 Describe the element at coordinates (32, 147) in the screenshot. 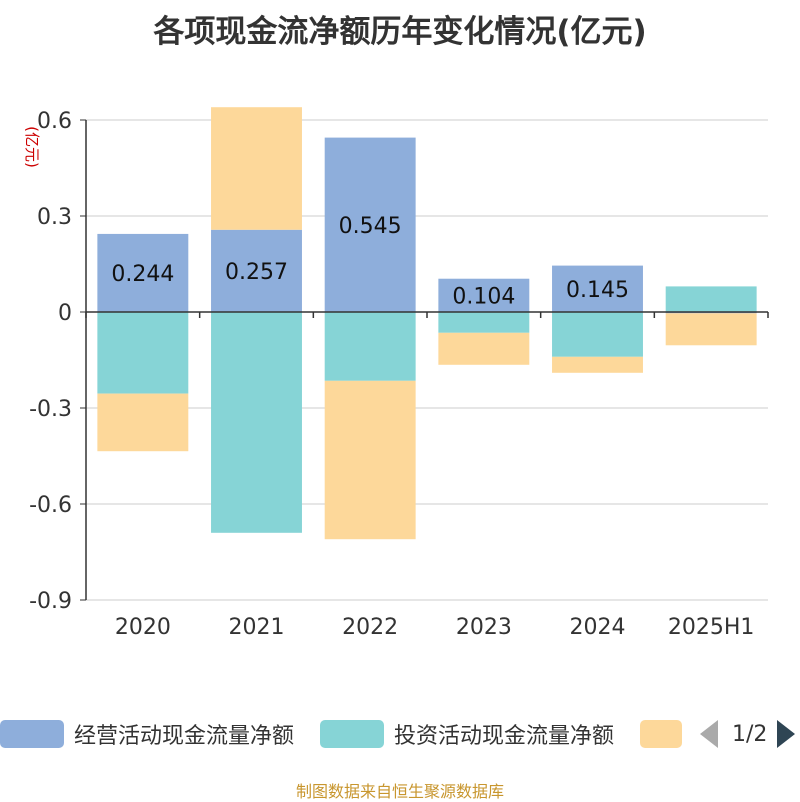

I see `y-axis-unit-label: (亿元)` at that location.